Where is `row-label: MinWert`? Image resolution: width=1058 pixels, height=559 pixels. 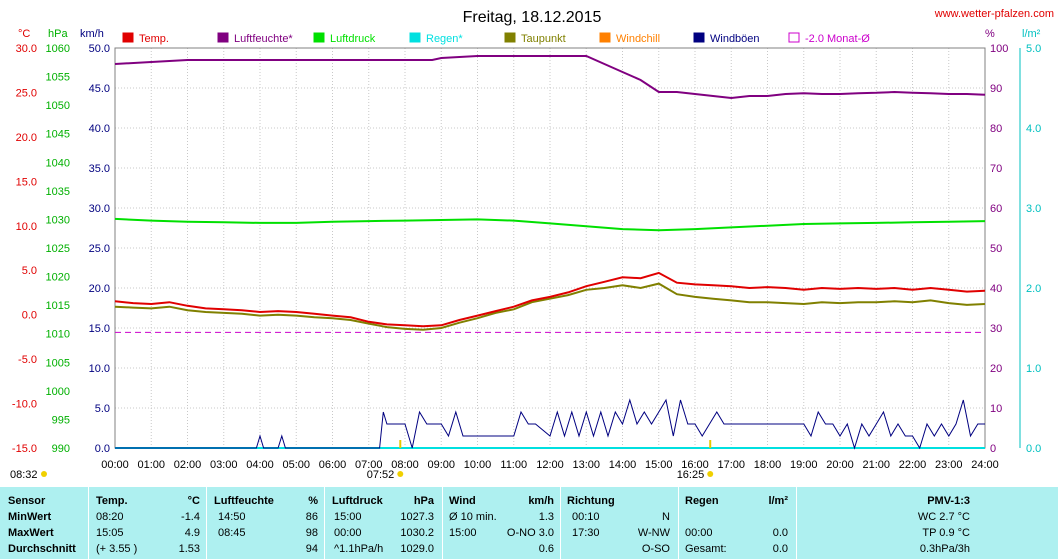 row-label: MinWert is located at coordinates (30, 517).